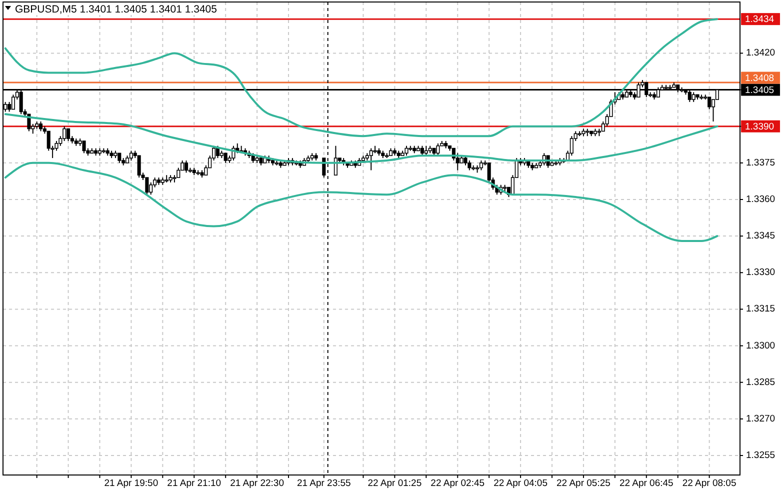  Describe the element at coordinates (759, 20) in the screenshot. I see `ref-line-label: 1.3434` at that location.